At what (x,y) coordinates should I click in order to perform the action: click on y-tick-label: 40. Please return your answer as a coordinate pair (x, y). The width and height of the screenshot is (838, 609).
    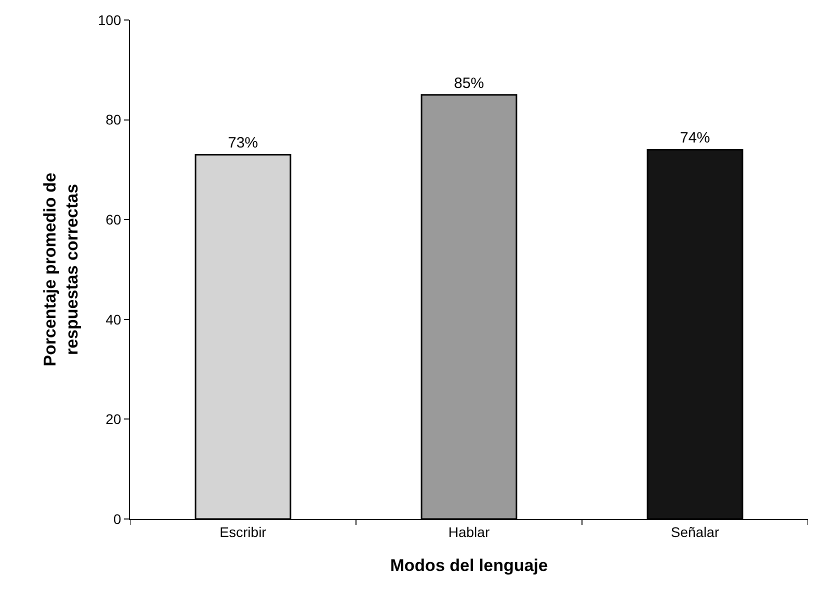
    Looking at the image, I should click on (114, 319).